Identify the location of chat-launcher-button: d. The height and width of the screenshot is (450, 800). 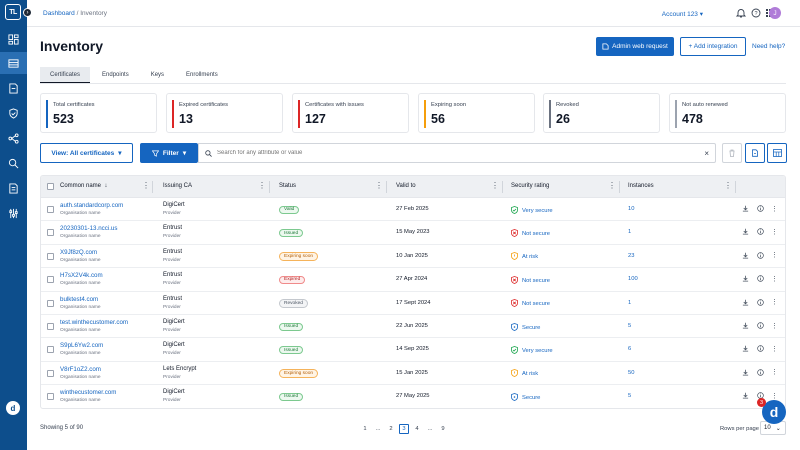
(774, 412).